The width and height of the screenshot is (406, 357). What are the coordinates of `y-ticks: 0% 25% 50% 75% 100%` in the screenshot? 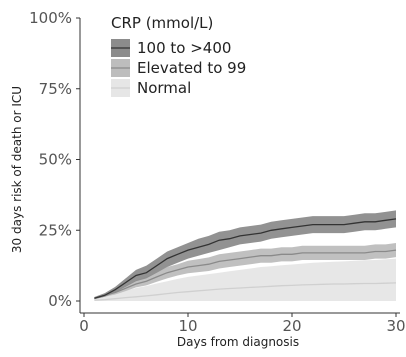 It's located at (54, 159).